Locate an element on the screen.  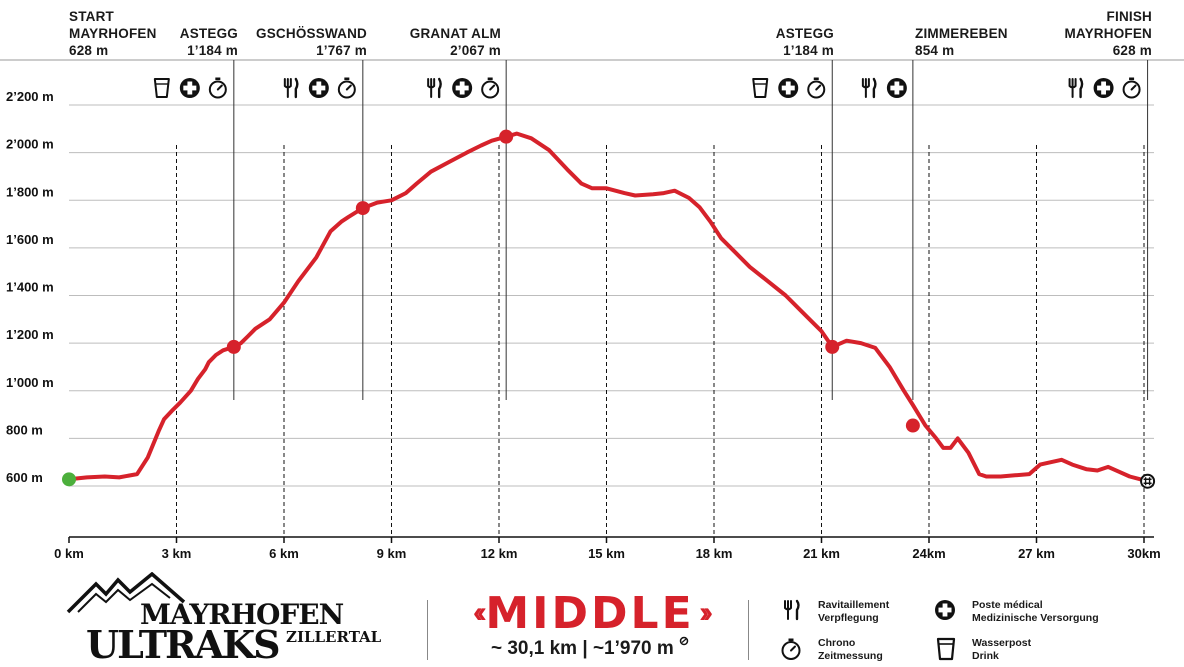
station-name-2: MAYRHOFEN is located at coordinates (113, 33).